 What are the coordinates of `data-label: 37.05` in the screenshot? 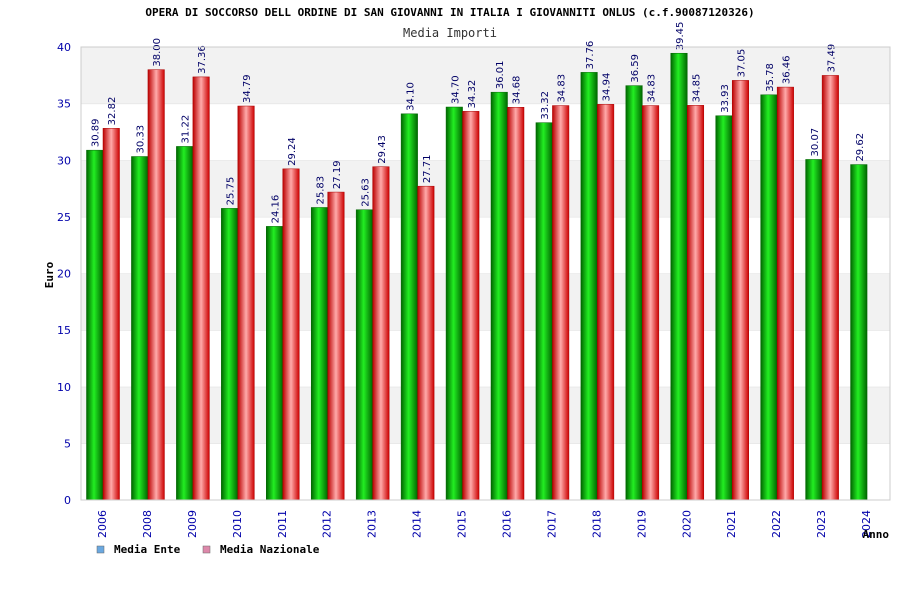 It's located at (741, 63).